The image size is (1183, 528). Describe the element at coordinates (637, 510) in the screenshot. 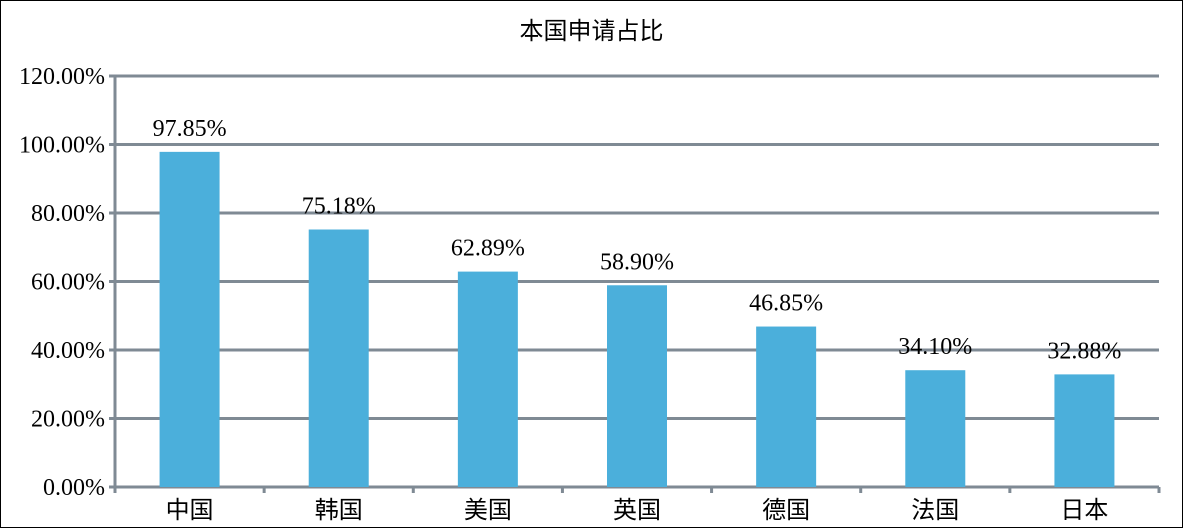

I see `x-tick-label: 英国` at that location.